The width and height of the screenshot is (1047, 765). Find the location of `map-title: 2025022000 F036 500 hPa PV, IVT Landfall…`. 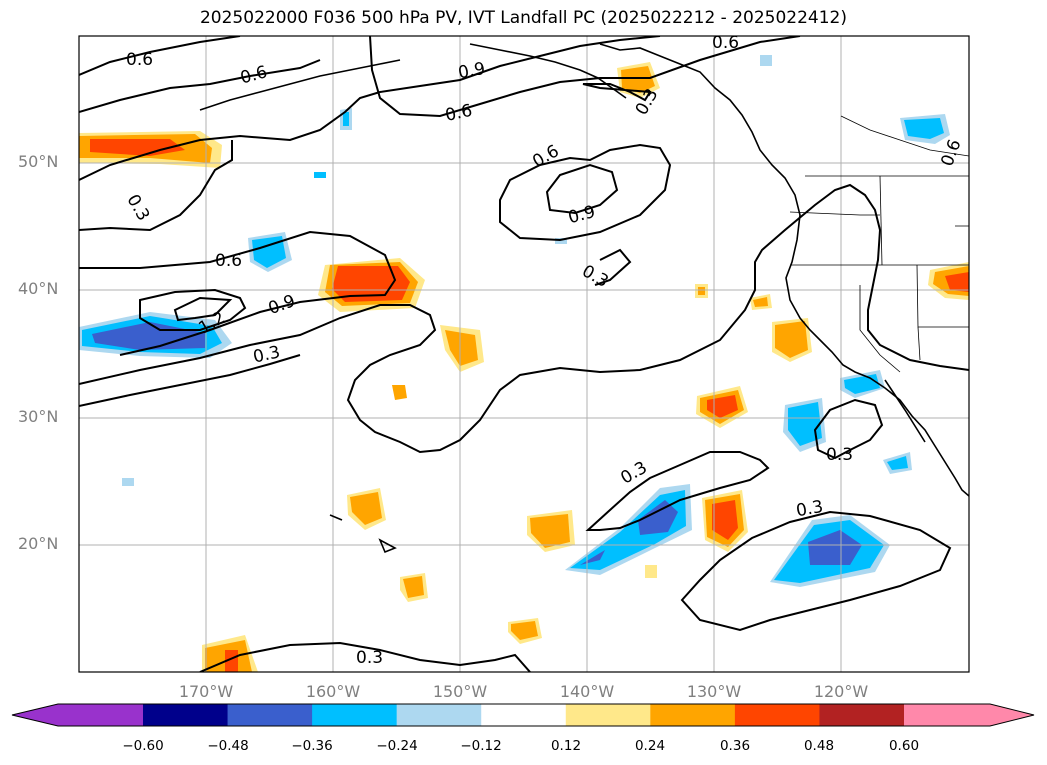

map-title: 2025022000 F036 500 hPa PV, IVT Landfall… is located at coordinates (523, 18).